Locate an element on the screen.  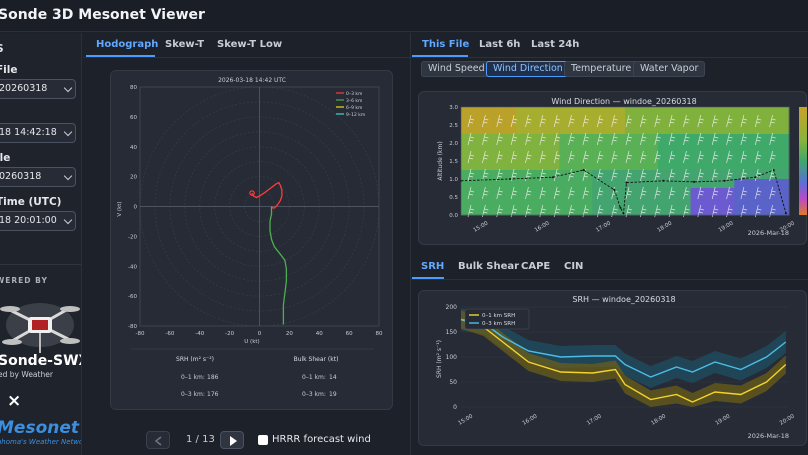
shear-03-label: 0–3 km: is located at coordinates (314, 394).